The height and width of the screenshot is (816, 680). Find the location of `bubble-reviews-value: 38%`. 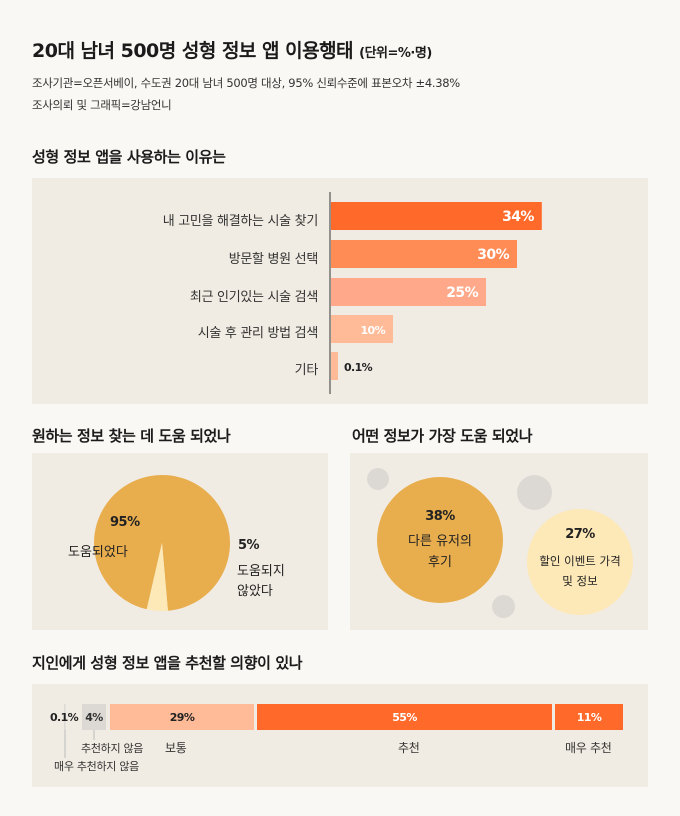

bubble-reviews-value: 38% is located at coordinates (440, 516).